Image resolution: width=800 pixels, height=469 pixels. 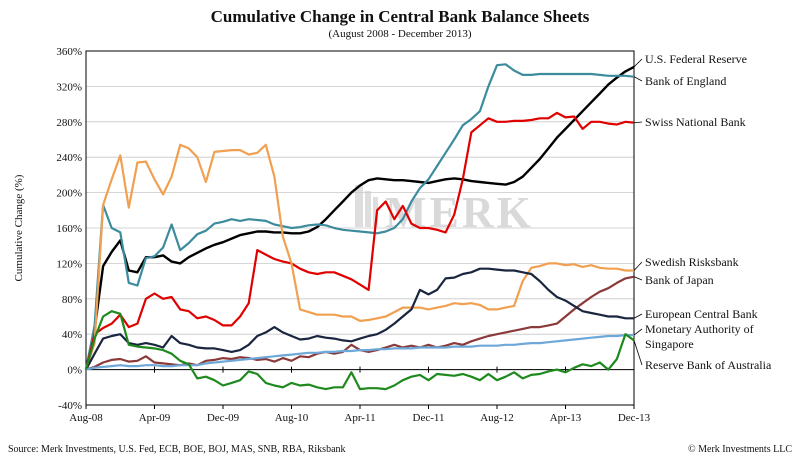 I want to click on series-line-bank-of-japan, so click(x=360, y=323).